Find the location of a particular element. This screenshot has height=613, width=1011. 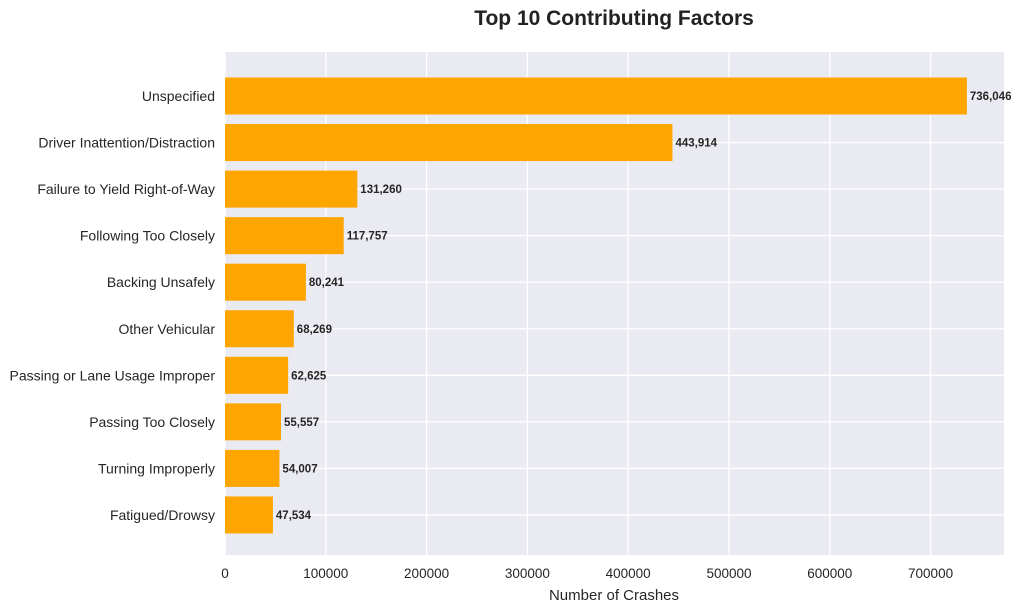

x-tick-label: 200000 is located at coordinates (426, 573).